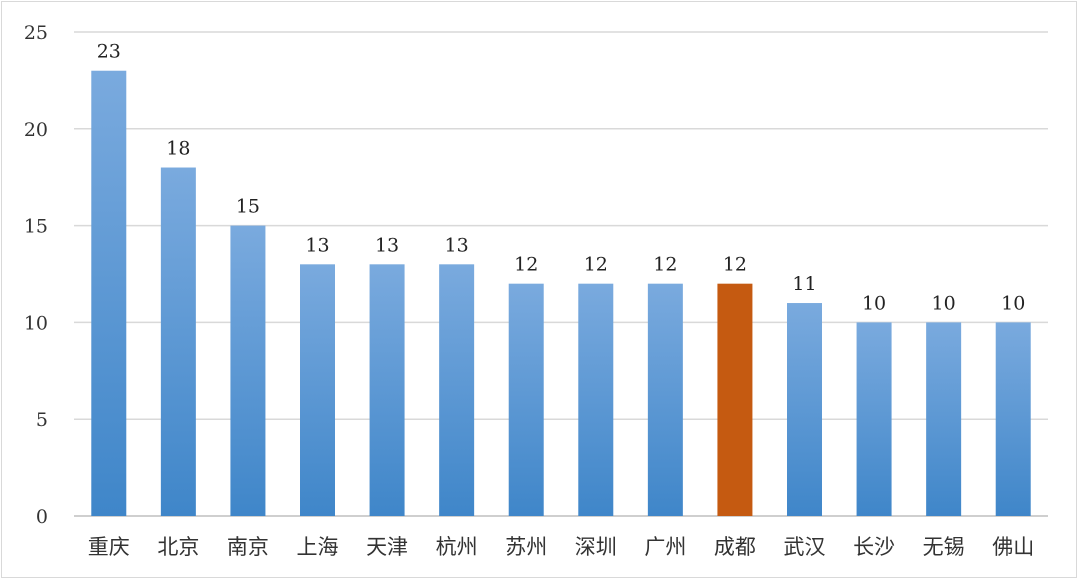 This screenshot has width=1080, height=581. What do you see at coordinates (36, 130) in the screenshot?
I see `y-tick-label: 20` at bounding box center [36, 130].